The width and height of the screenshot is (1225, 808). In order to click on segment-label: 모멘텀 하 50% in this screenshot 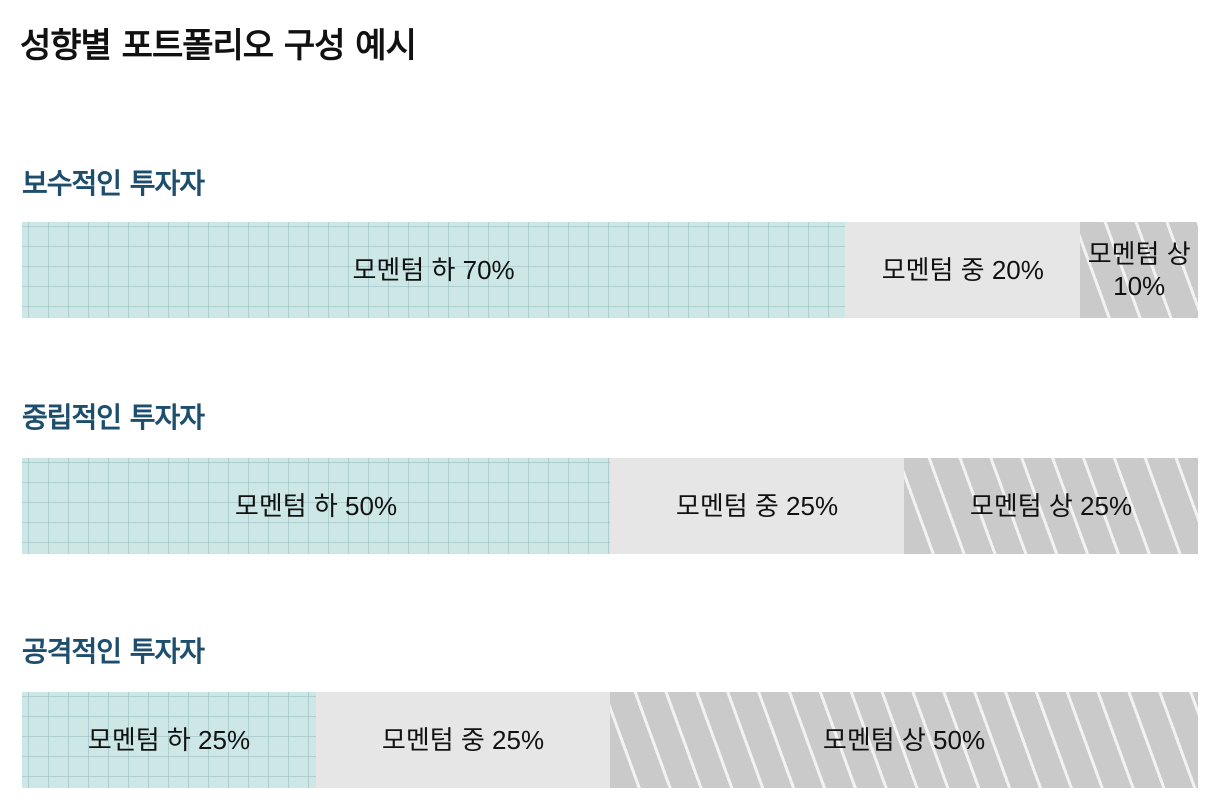, I will do `click(316, 506)`.